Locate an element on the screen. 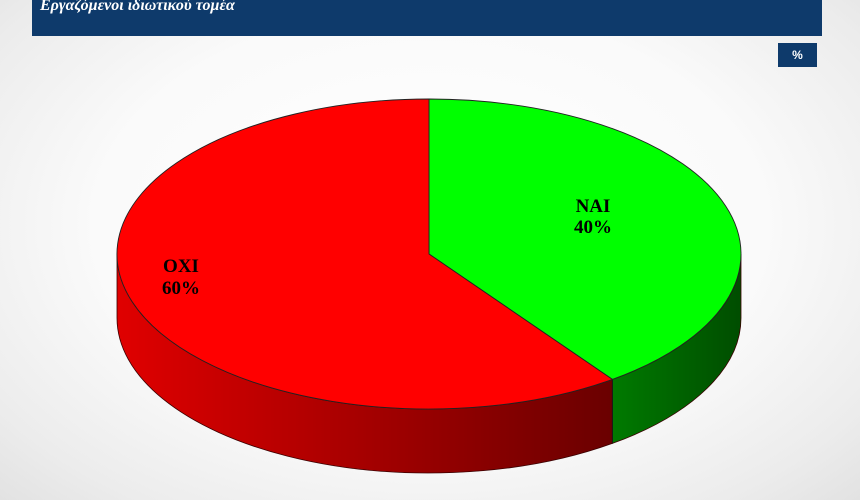  unit-badge: % is located at coordinates (797, 55).